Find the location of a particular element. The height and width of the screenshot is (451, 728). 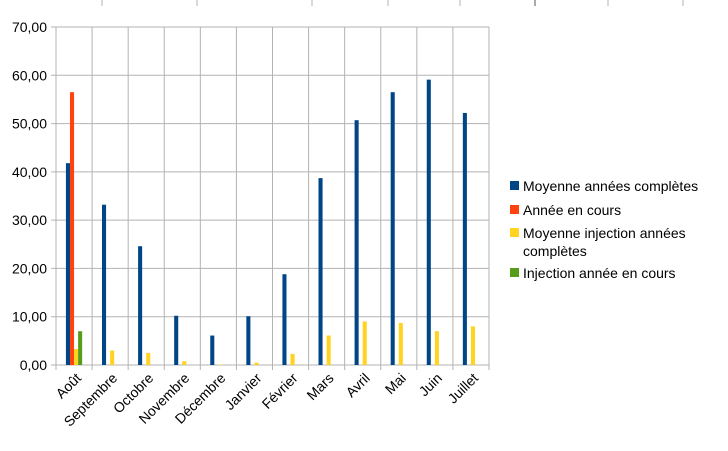

legend-label: Moyenne années complètes is located at coordinates (610, 186).